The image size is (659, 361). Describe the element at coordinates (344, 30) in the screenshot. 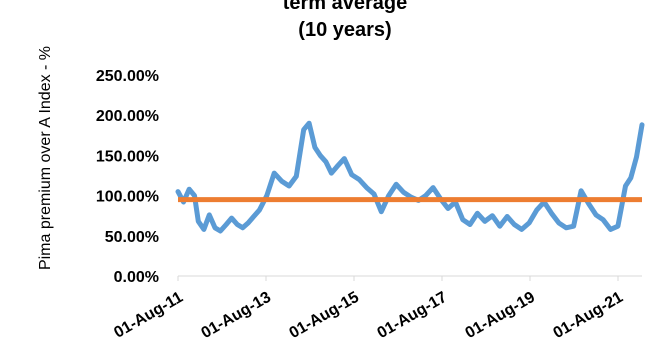

I see `chart-title-line-2: (10 years)` at that location.